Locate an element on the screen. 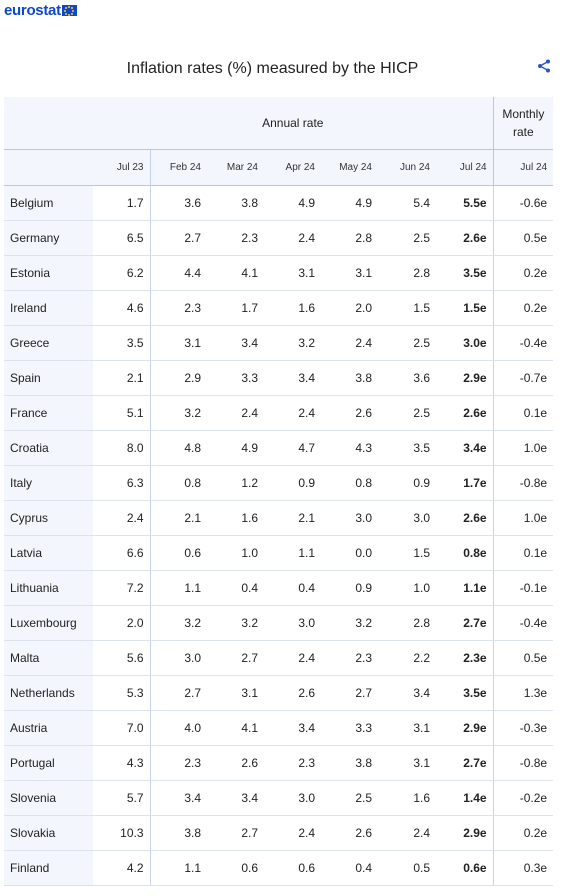 This screenshot has width=572, height=896. value-cell: -0.4e is located at coordinates (523, 343).